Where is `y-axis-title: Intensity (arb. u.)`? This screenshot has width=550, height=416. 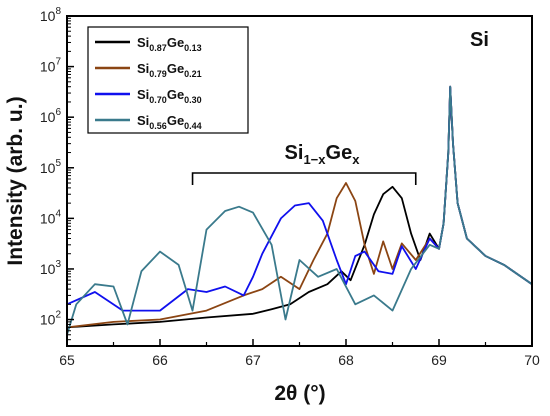 y-axis-title: Intensity (arb. u.) is located at coordinates (15, 180).